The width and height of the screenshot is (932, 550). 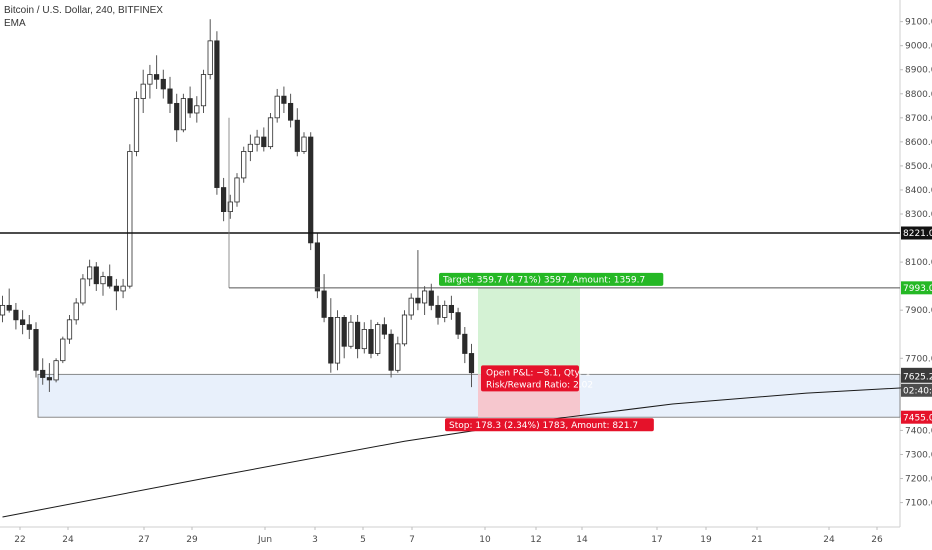 What do you see at coordinates (916, 417) in the screenshot?
I see `price-badge-red: 7455.0` at bounding box center [916, 417].